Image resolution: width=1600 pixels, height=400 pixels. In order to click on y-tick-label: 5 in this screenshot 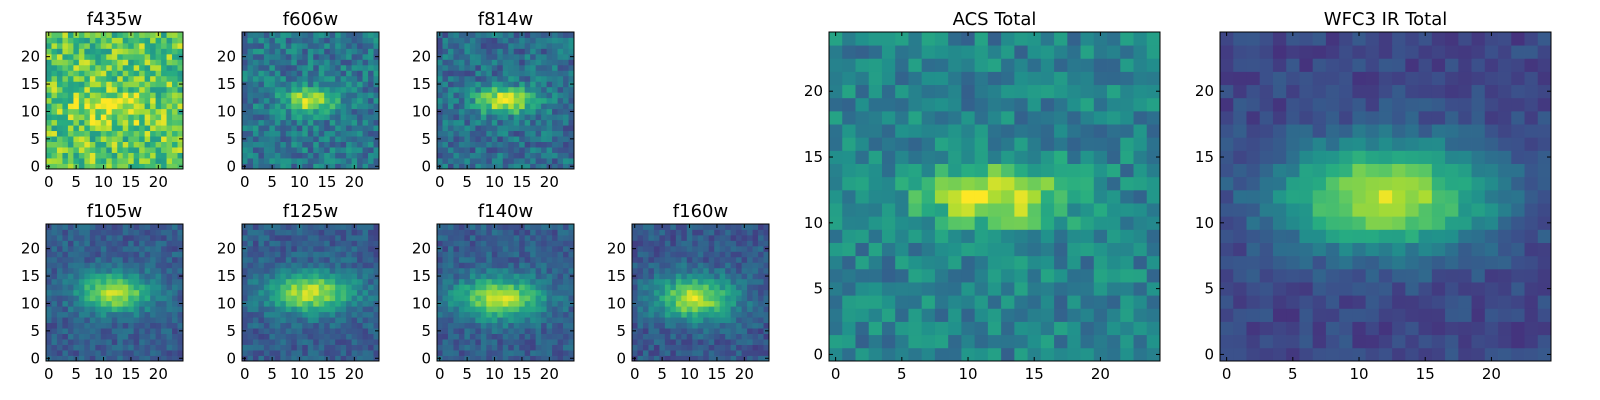, I will do `click(231, 139)`.